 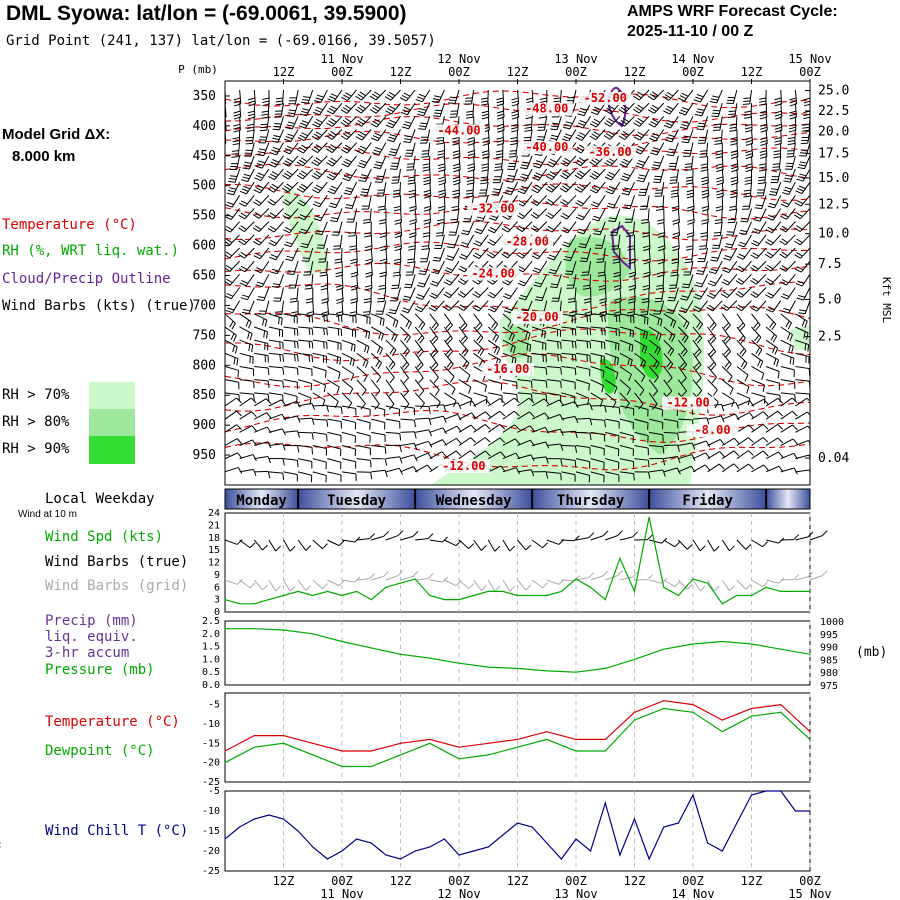 I want to click on isotherm-line, so click(x=517, y=113).